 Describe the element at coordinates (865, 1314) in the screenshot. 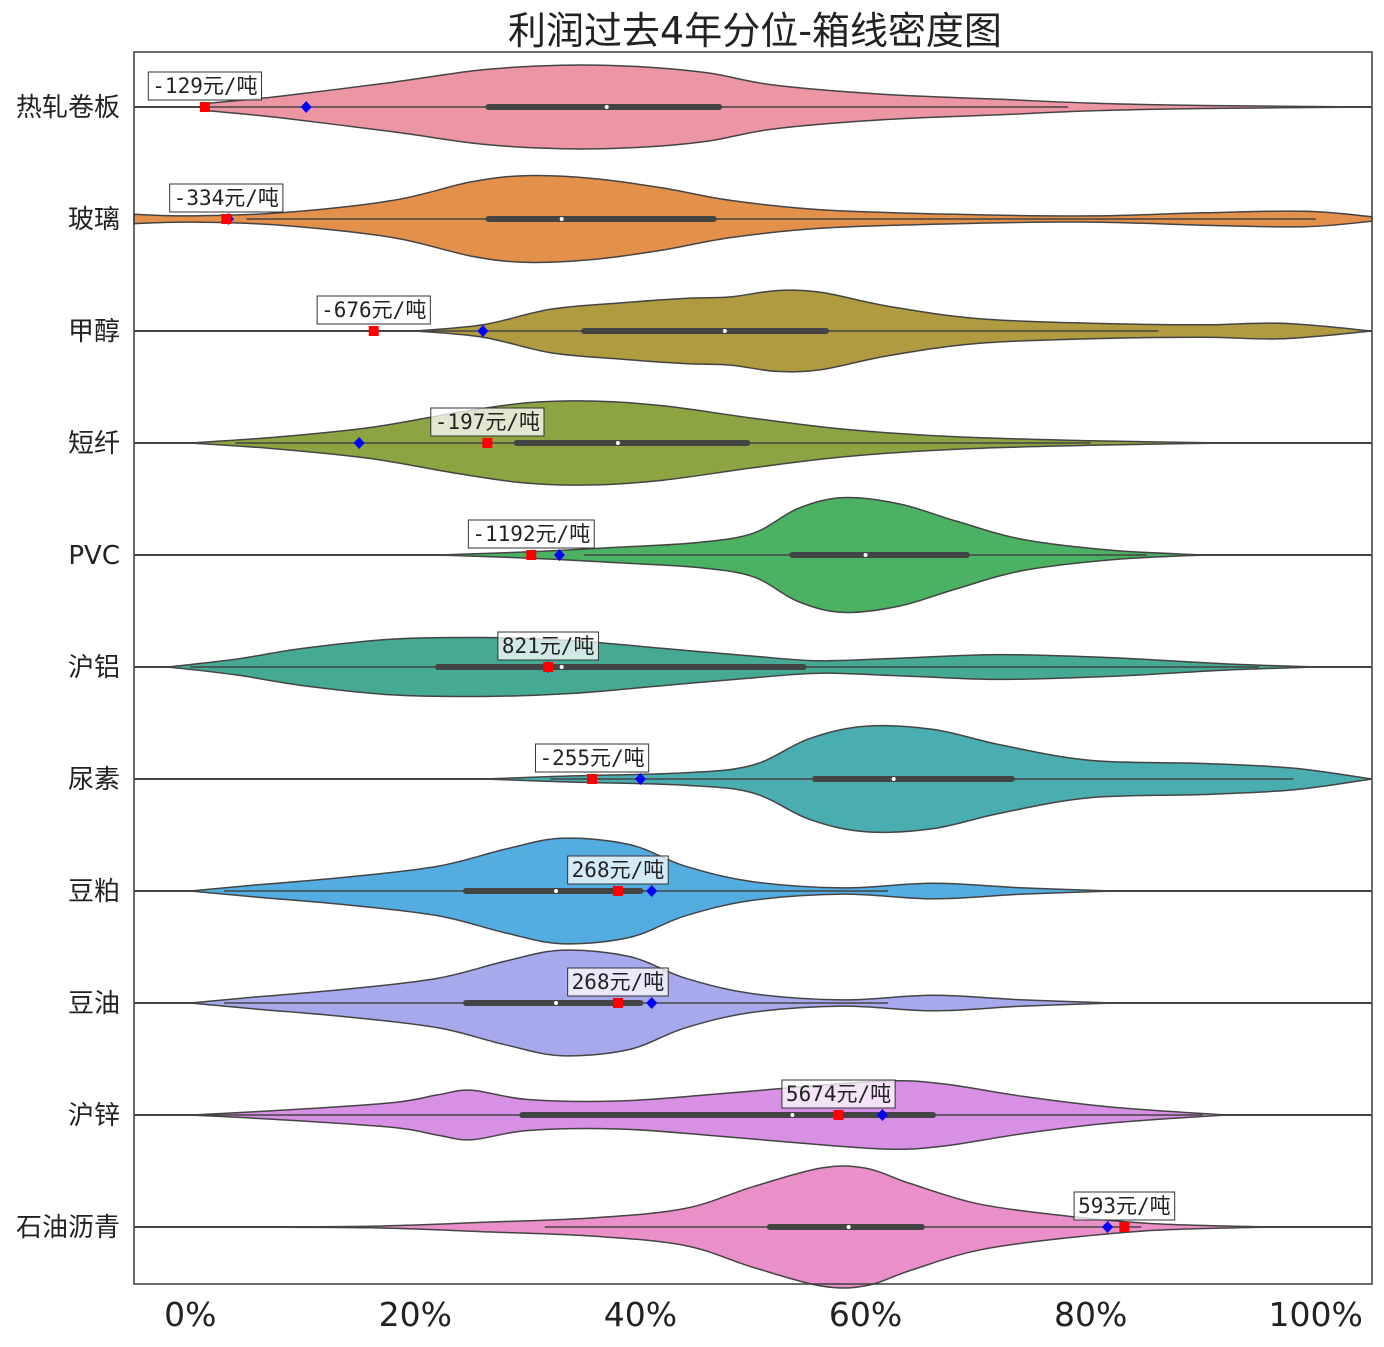

I see `x-tick-label-3: 60%` at that location.